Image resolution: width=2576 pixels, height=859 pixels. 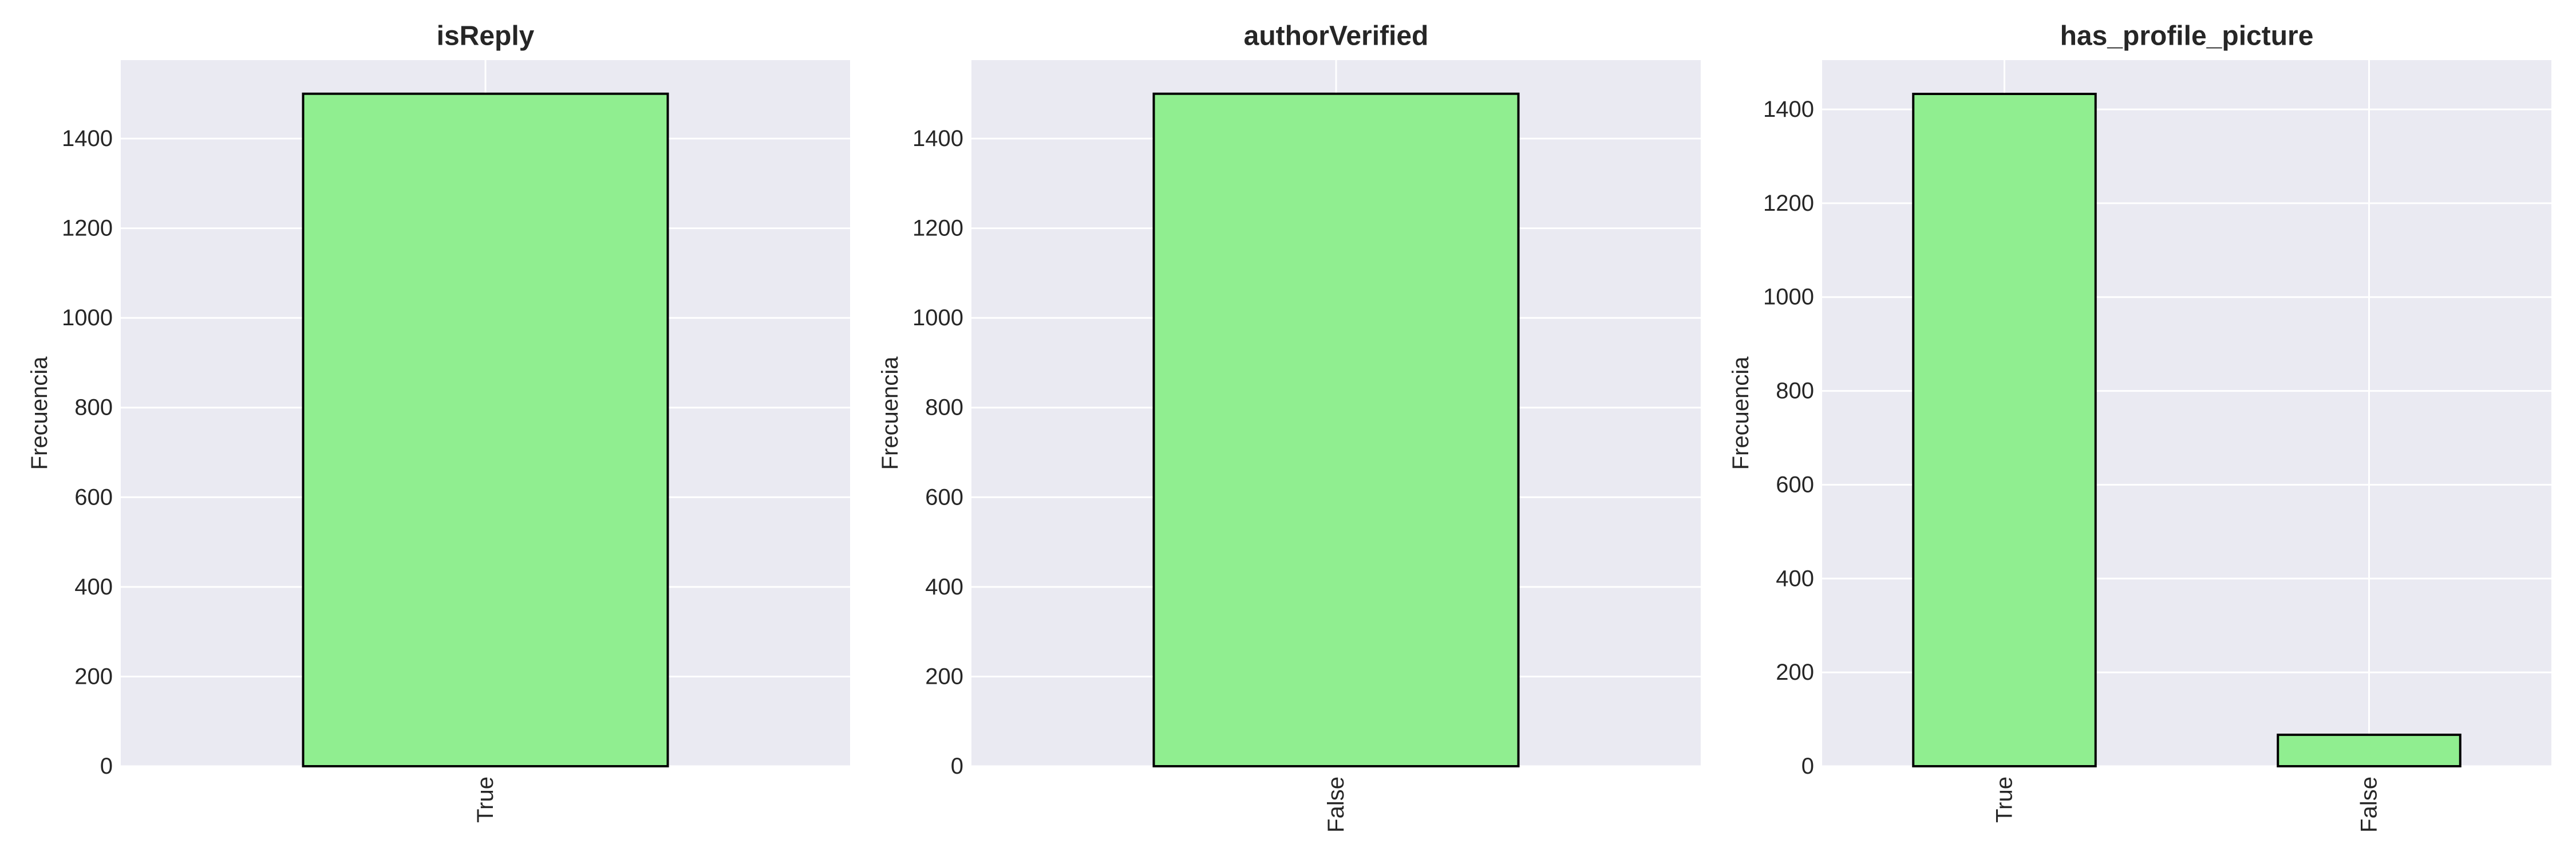 What do you see at coordinates (2187, 36) in the screenshot?
I see `chart-title: has_profile_picture` at bounding box center [2187, 36].